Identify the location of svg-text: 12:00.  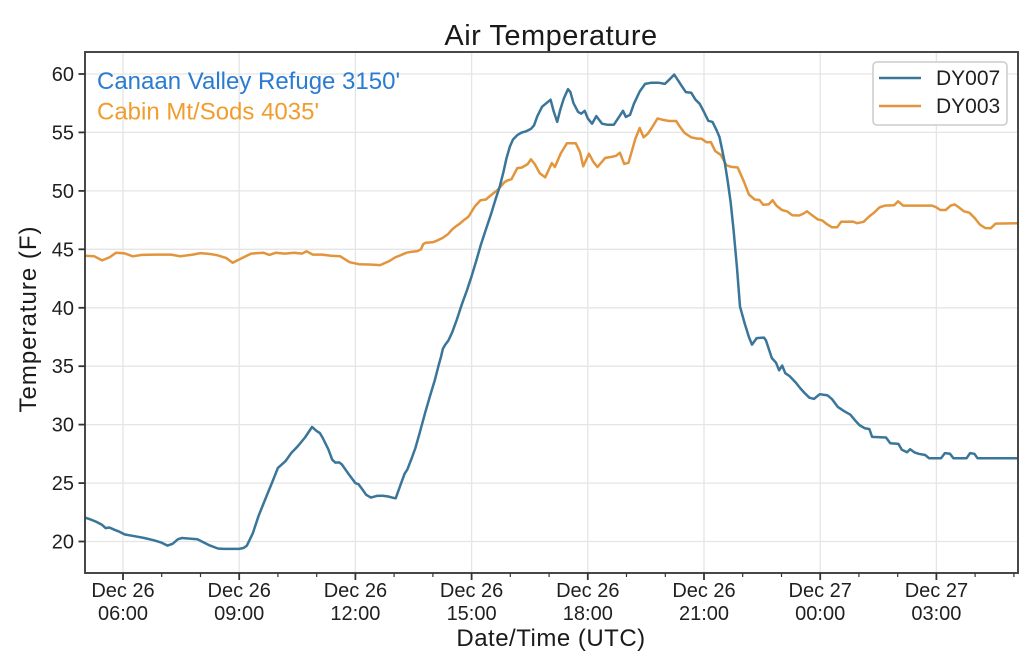
(355, 614).